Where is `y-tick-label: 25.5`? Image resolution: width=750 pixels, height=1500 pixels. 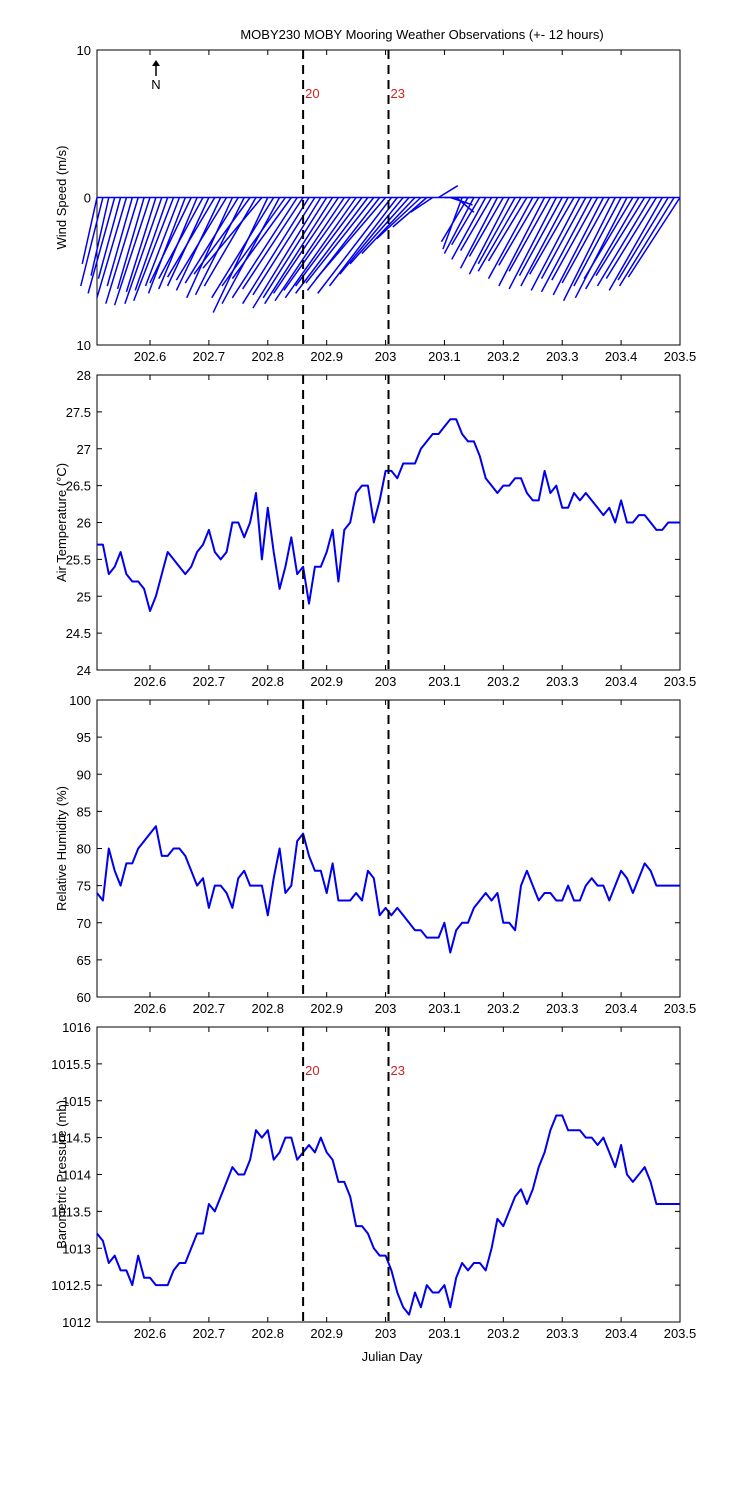
y-tick-label: 25.5 is located at coordinates (78, 559).